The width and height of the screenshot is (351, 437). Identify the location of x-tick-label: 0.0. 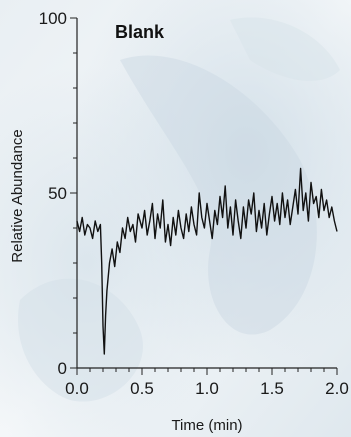
(77, 388).